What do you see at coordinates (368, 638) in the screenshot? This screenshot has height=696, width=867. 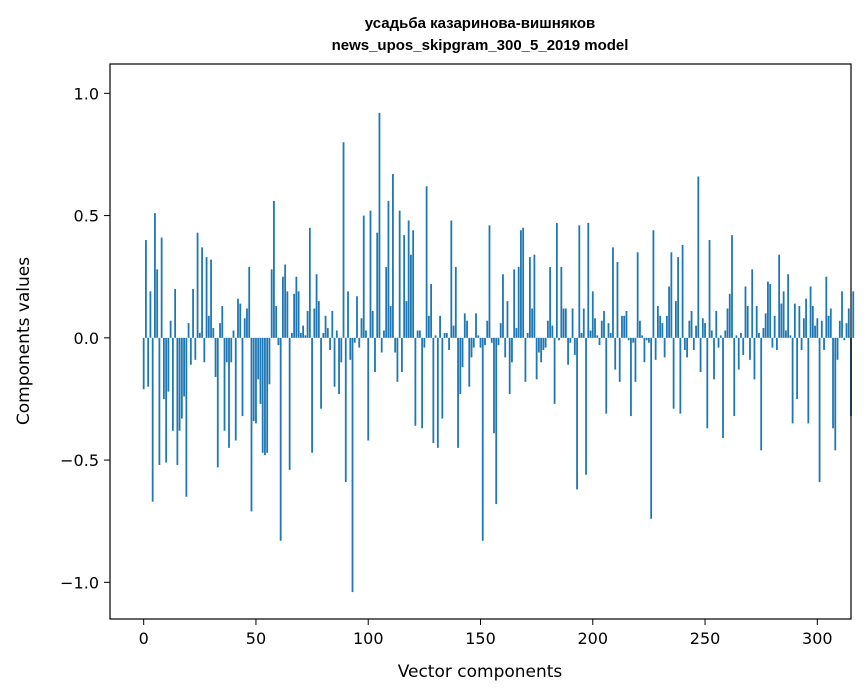 I see `x-tick-label: 100` at bounding box center [368, 638].